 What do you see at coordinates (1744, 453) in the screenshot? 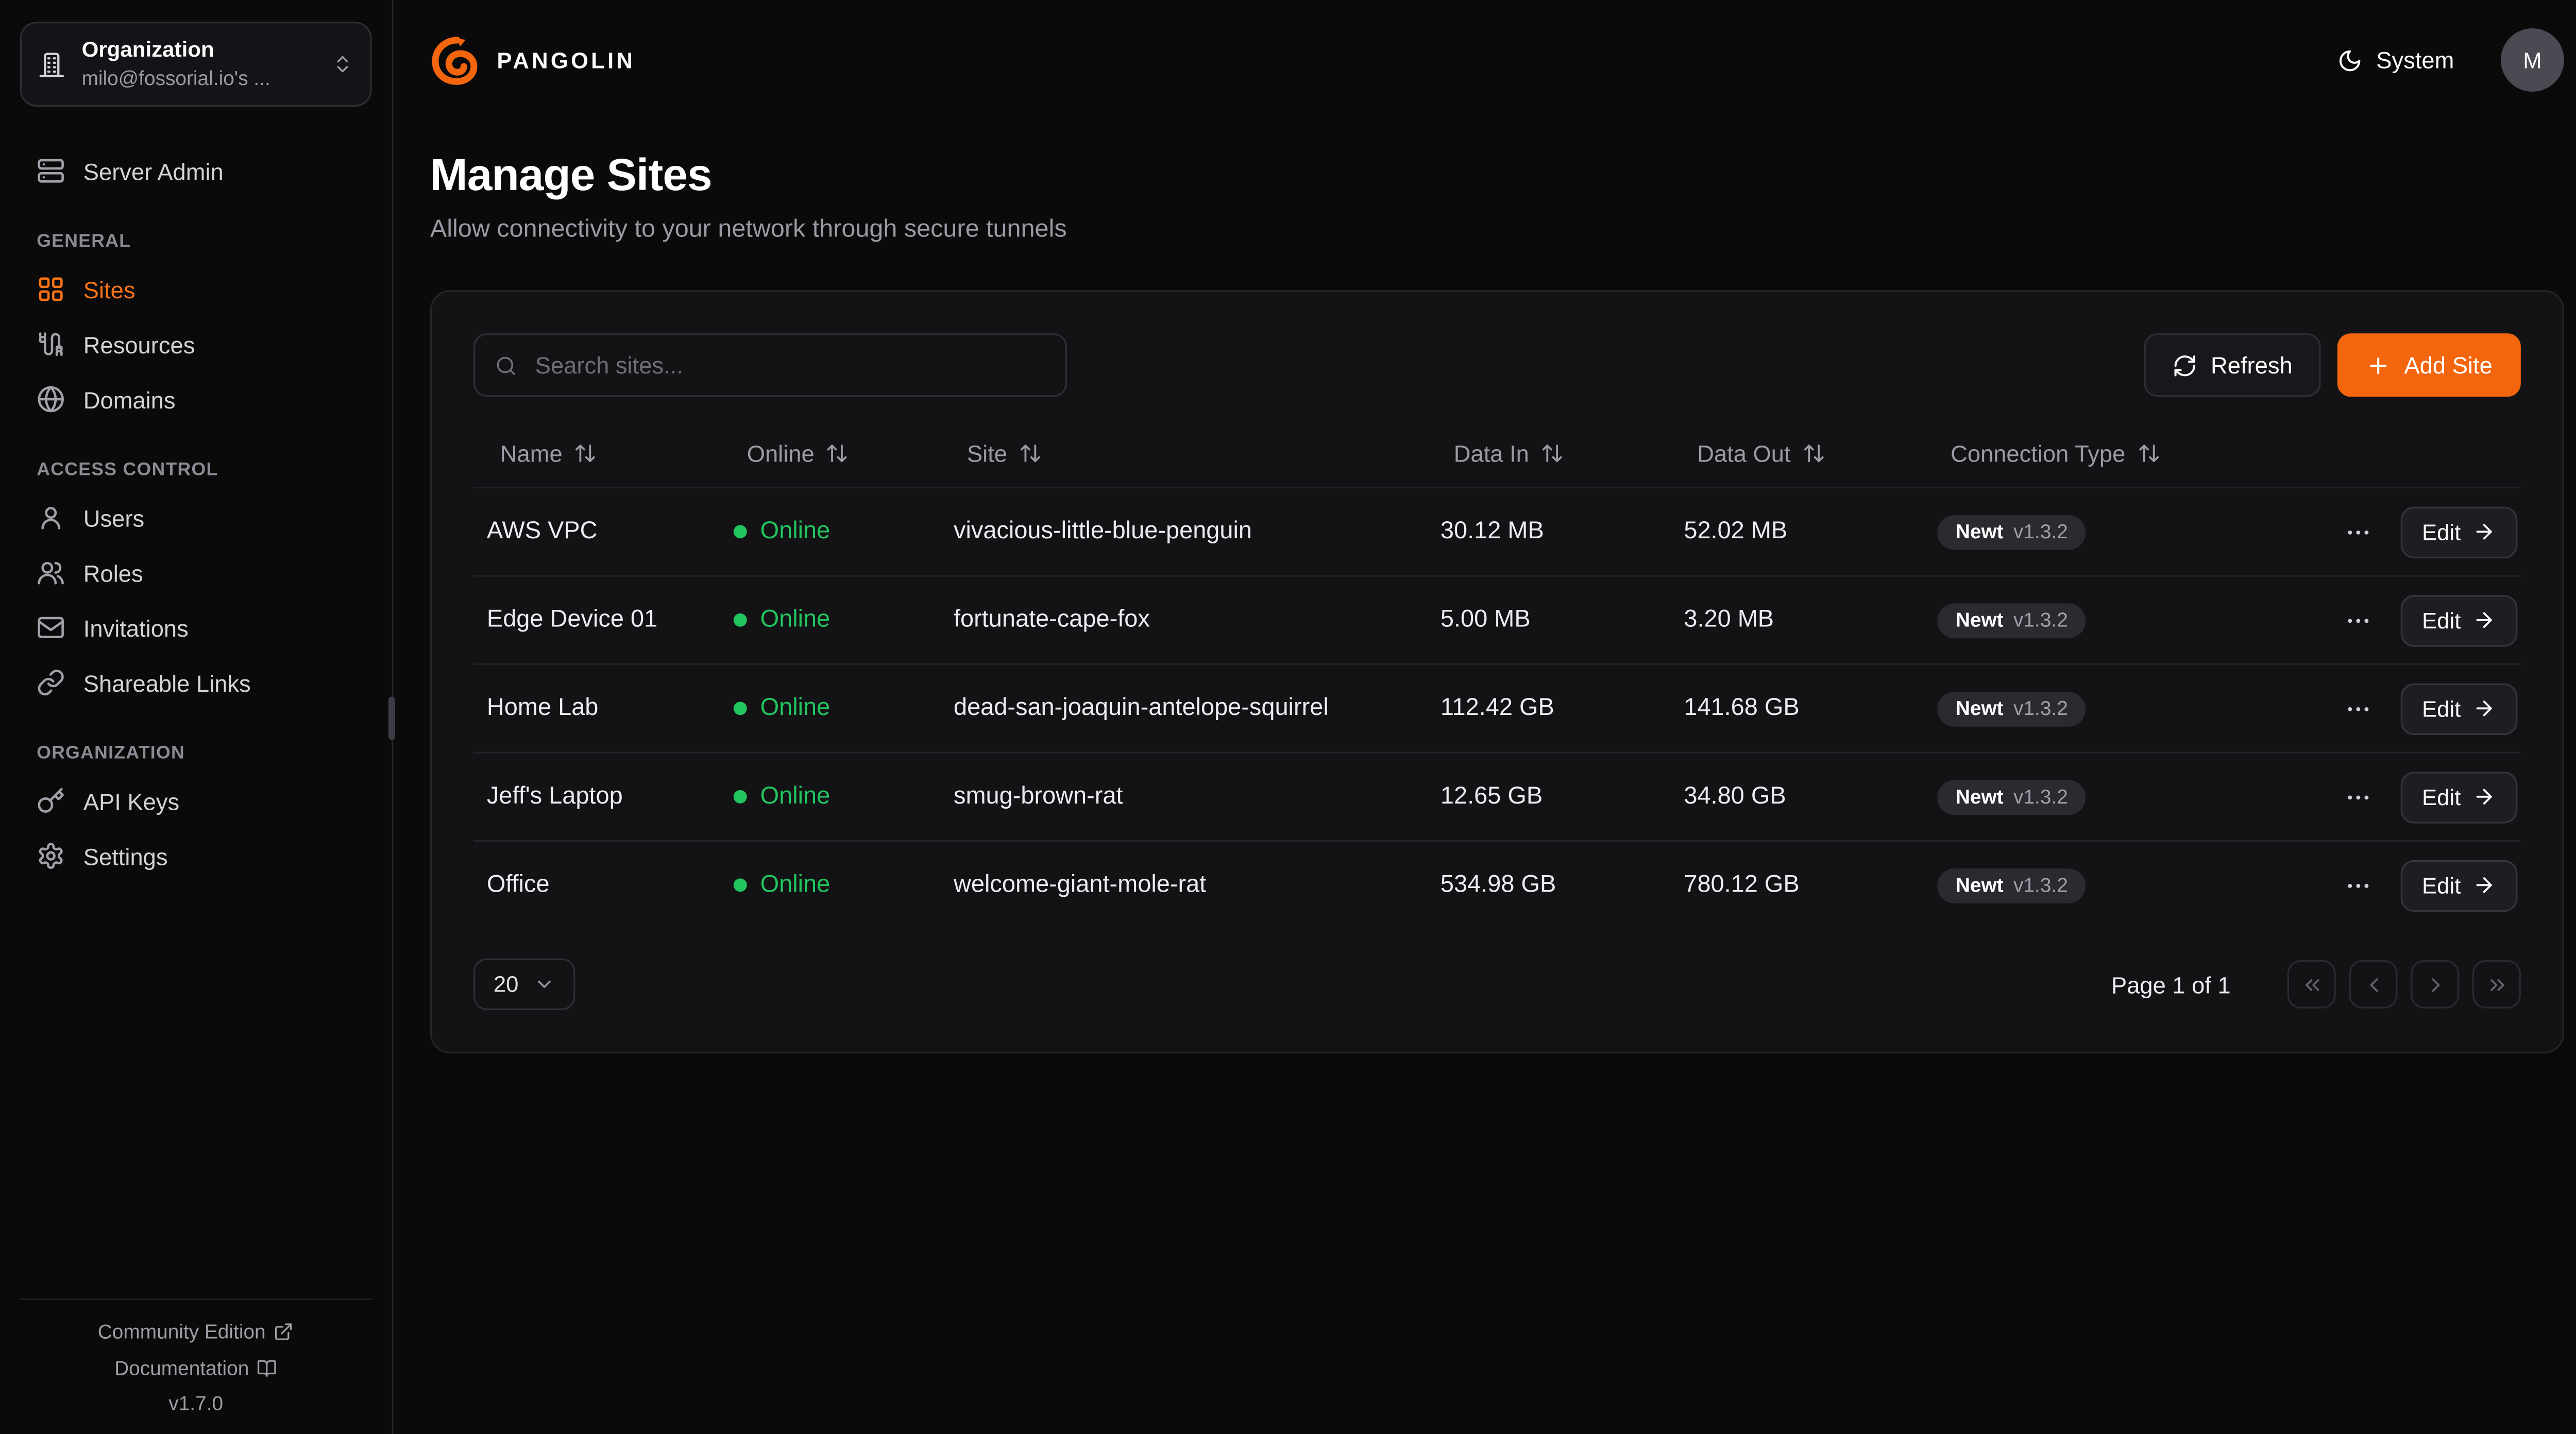
I see `column-label: Data Out` at bounding box center [1744, 453].